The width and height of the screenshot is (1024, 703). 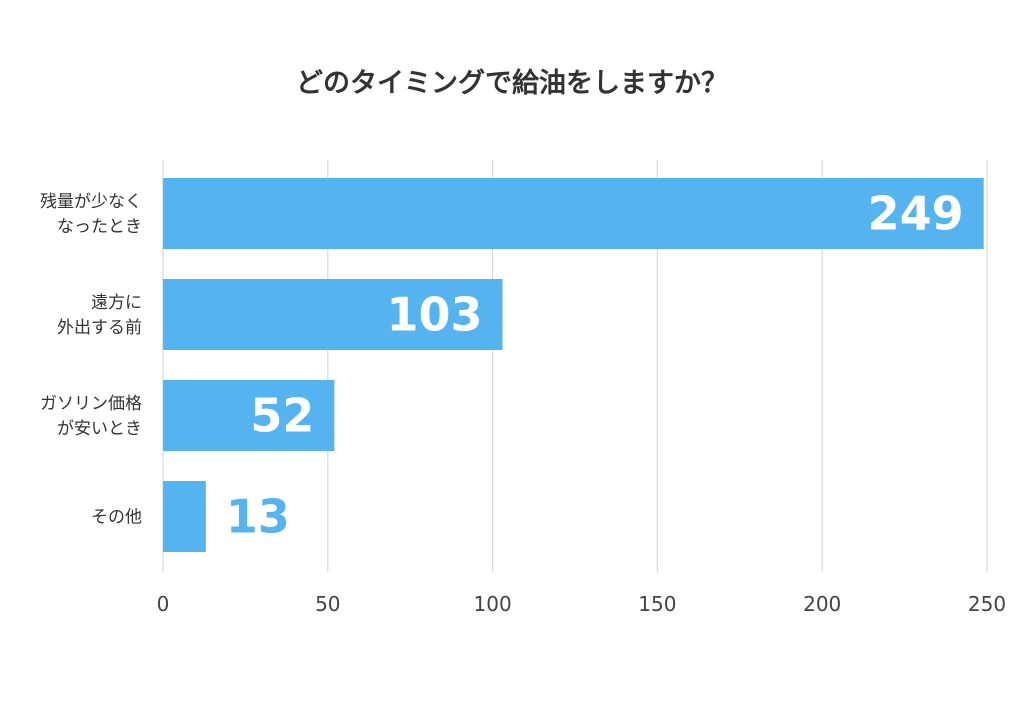 What do you see at coordinates (99, 328) in the screenshot?
I see `category-label: 外出する前` at bounding box center [99, 328].